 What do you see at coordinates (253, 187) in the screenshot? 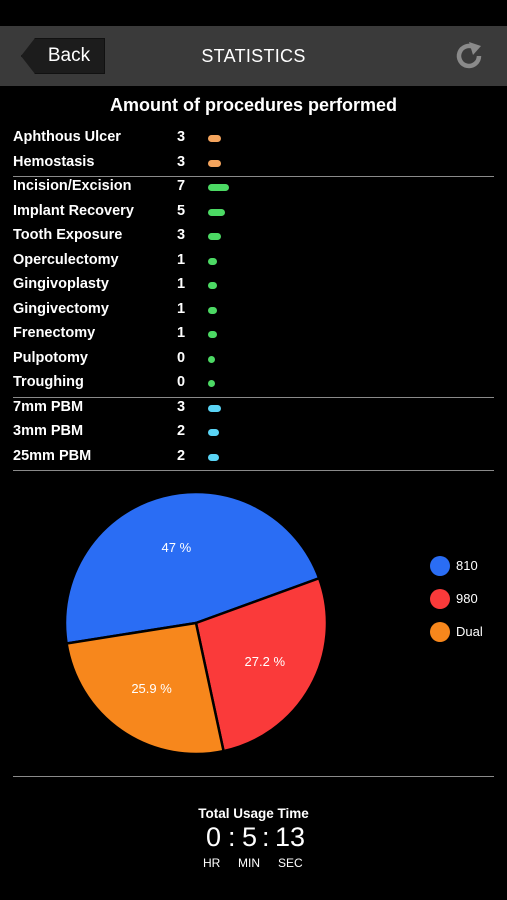
I see `procedure-row: Incision/Excision 7` at bounding box center [253, 187].